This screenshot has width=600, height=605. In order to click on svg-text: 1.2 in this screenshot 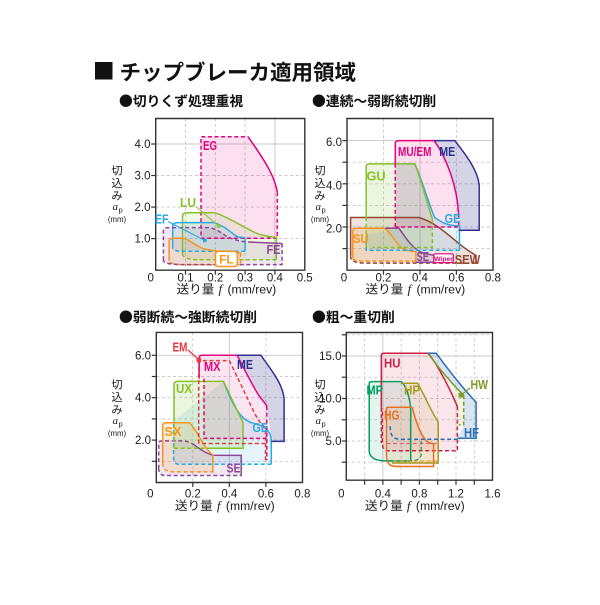, I will do `click(456, 495)`.